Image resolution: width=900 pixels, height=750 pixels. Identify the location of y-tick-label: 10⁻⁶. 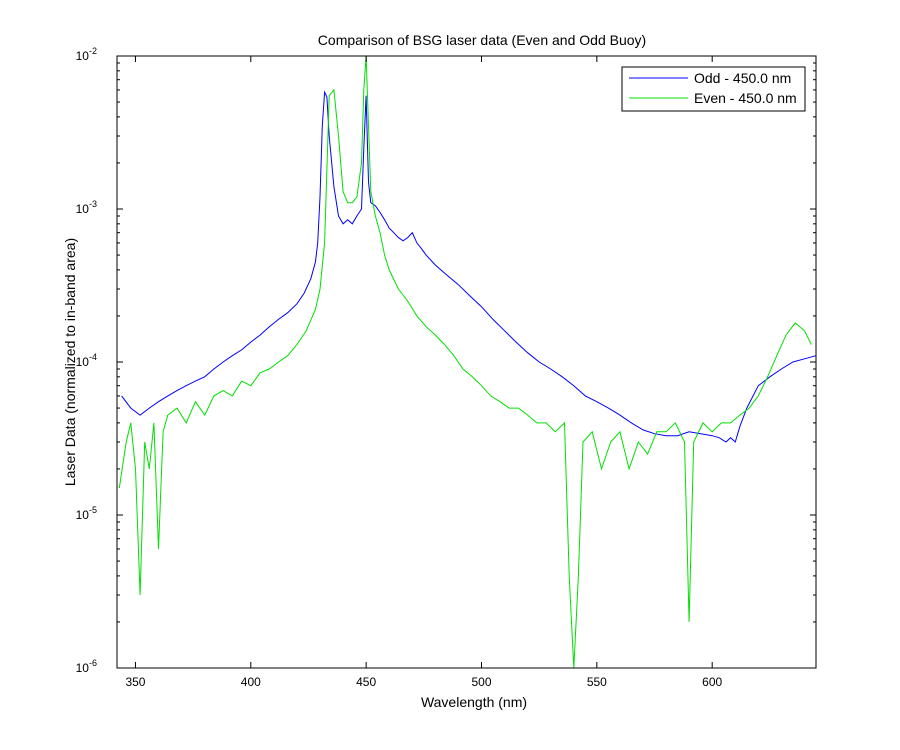
(86, 666).